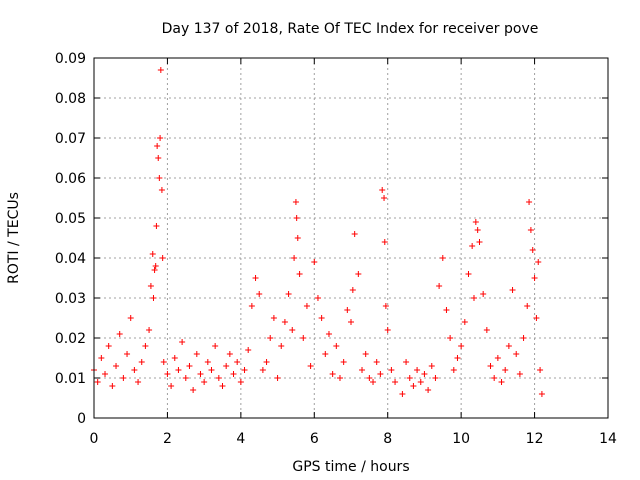 The width and height of the screenshot is (640, 480). What do you see at coordinates (535, 439) in the screenshot?
I see `x-tick-label: 12` at bounding box center [535, 439].